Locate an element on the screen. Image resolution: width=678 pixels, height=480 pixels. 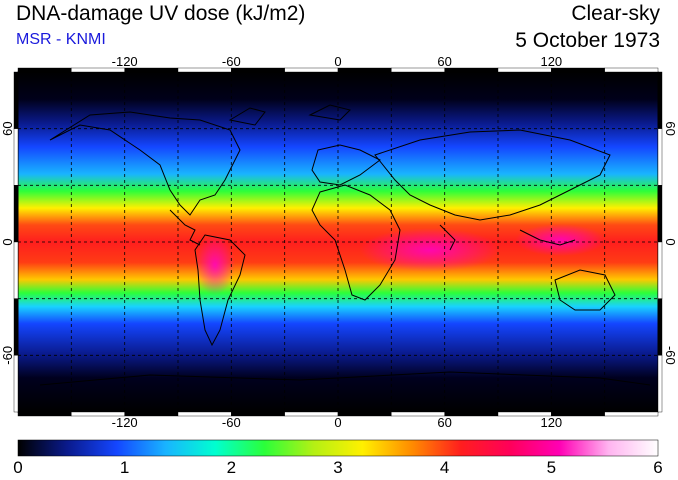
colorbar-tick-label: 2 is located at coordinates (231, 467).